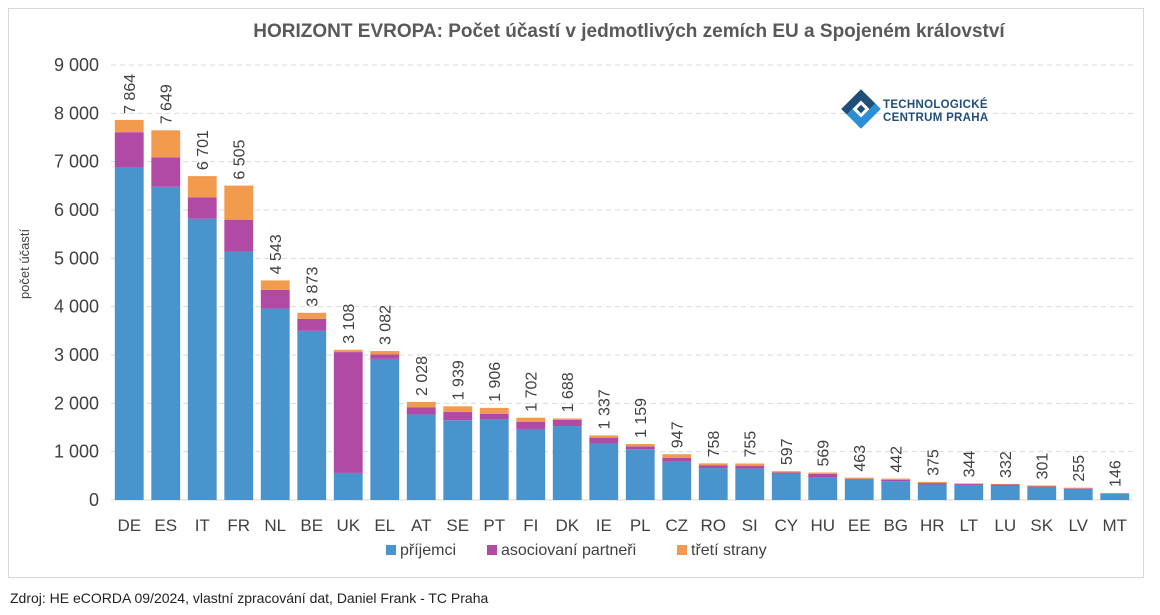 This screenshot has width=1160, height=615. What do you see at coordinates (203, 150) in the screenshot?
I see `data-label-it: 6 701` at bounding box center [203, 150].